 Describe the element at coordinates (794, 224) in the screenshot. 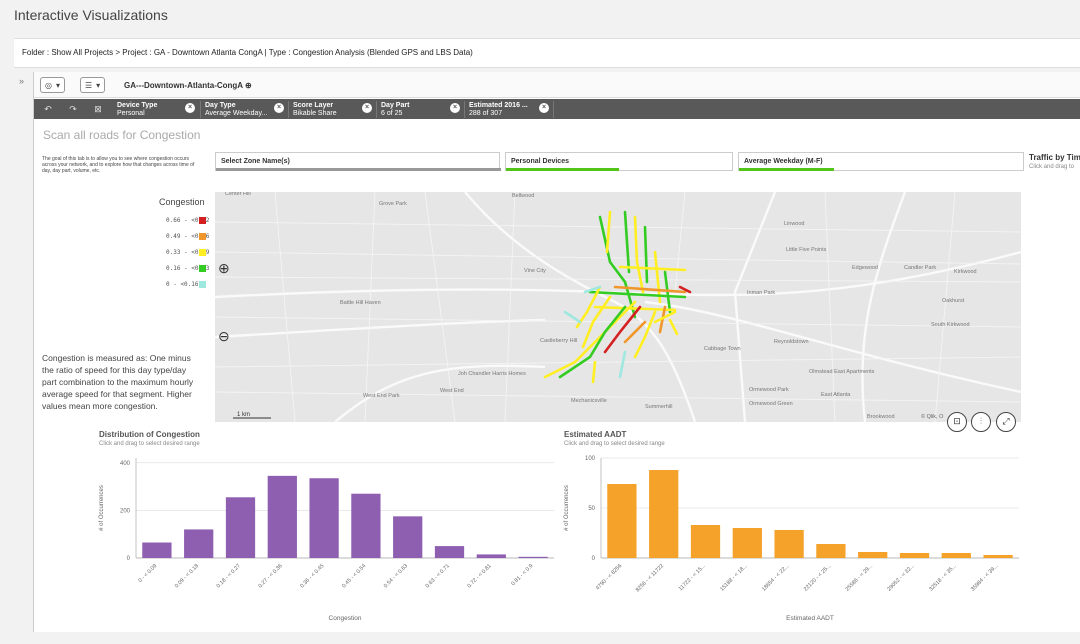

I see `map-place-label: Linwood` at that location.